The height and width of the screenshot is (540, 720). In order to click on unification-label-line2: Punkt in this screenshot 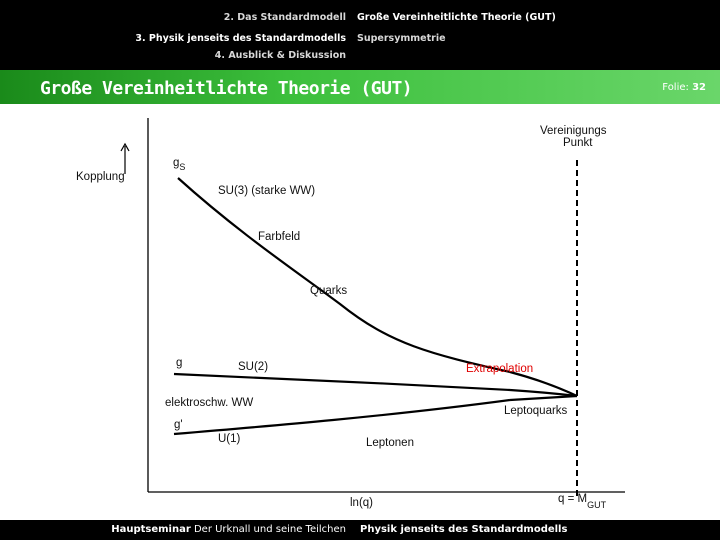, I will do `click(578, 143)`.